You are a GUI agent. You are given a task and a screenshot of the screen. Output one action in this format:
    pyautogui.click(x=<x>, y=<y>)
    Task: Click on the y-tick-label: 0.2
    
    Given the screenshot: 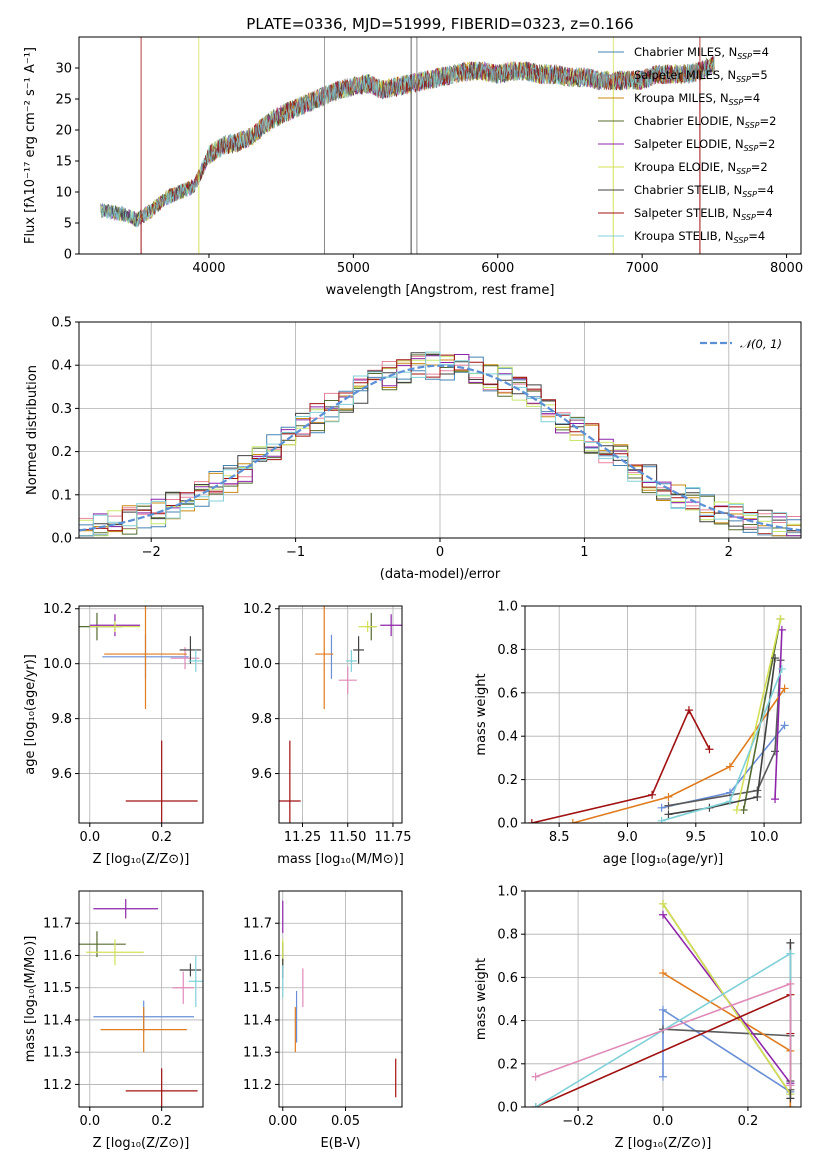 What is the action you would take?
    pyautogui.click(x=61, y=452)
    